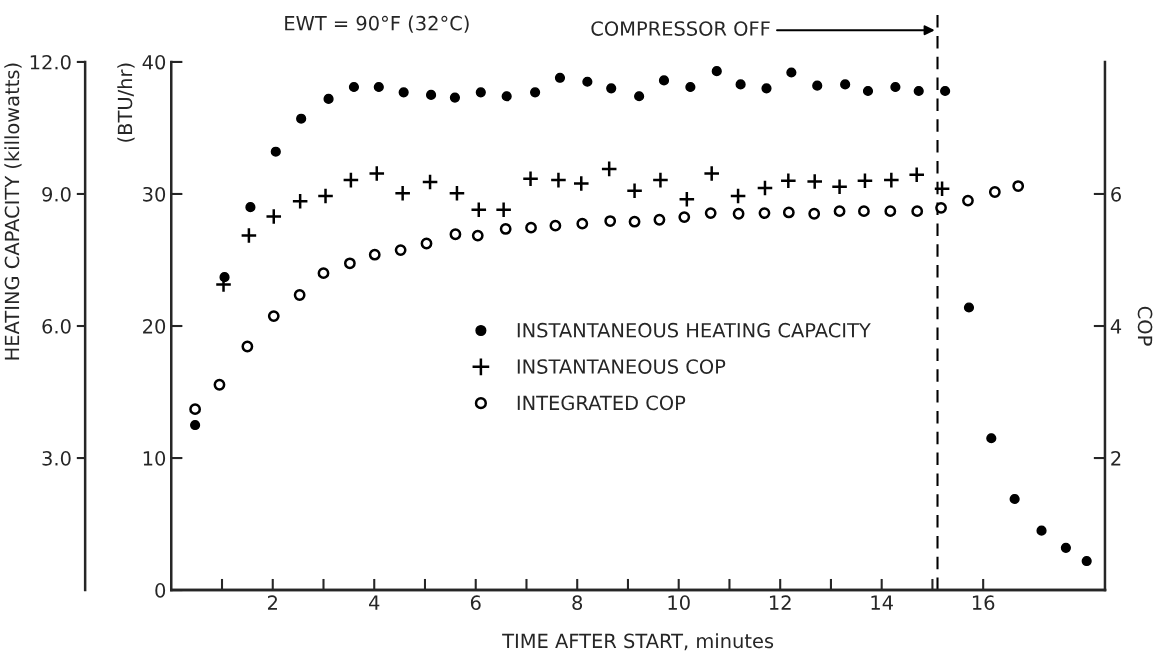 The height and width of the screenshot is (666, 1173). What do you see at coordinates (577, 602) in the screenshot?
I see `x-tick-label: 8` at bounding box center [577, 602].